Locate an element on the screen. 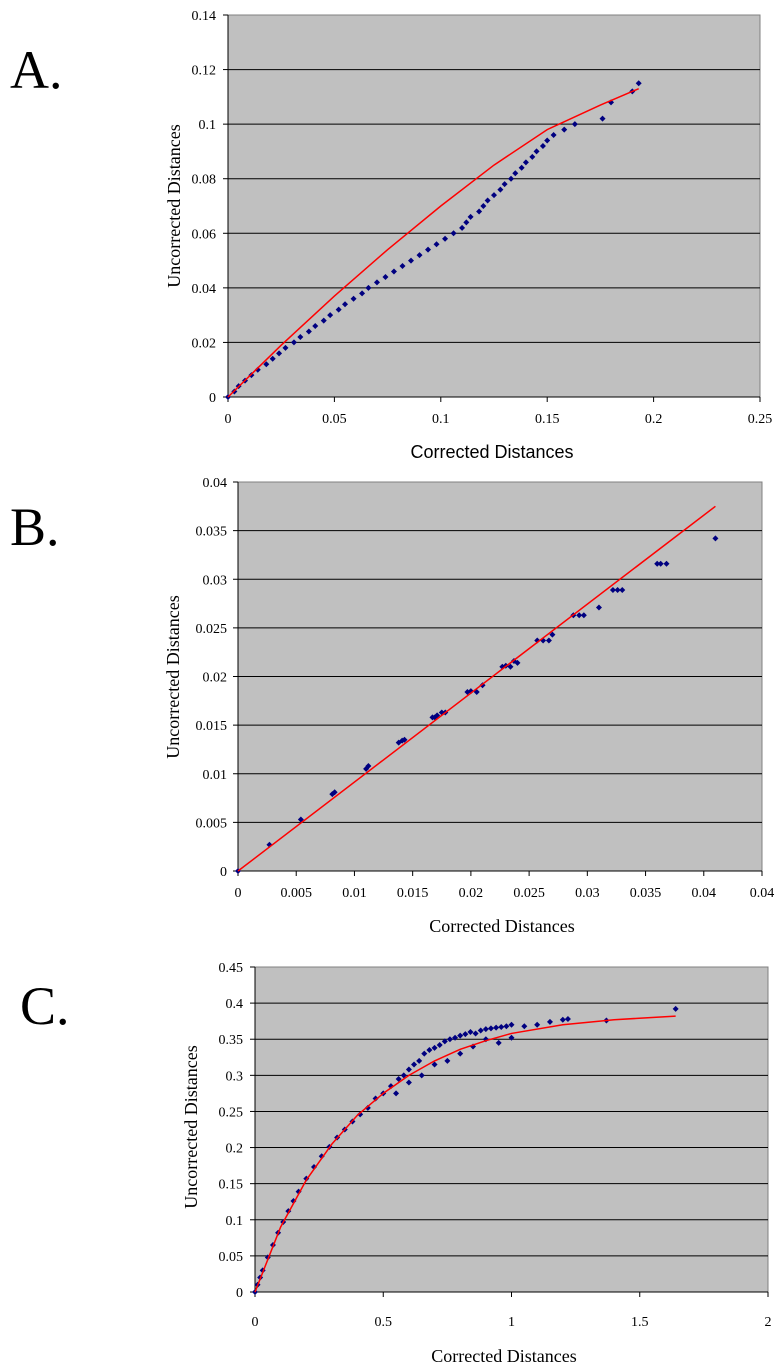 The width and height of the screenshot is (778, 1369). chart-a-xtick-label: 0.15 is located at coordinates (547, 419).